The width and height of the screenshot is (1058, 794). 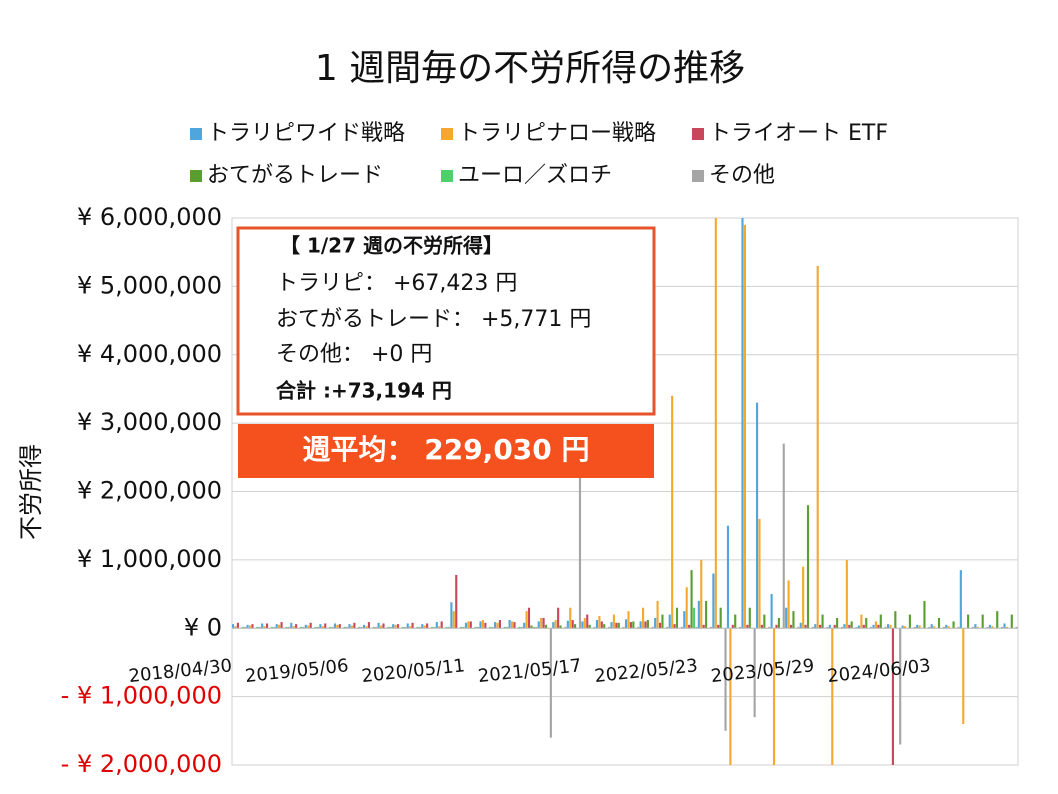 What do you see at coordinates (203, 627) in the screenshot?
I see `y-tick-label: ¥ 0` at bounding box center [203, 627].